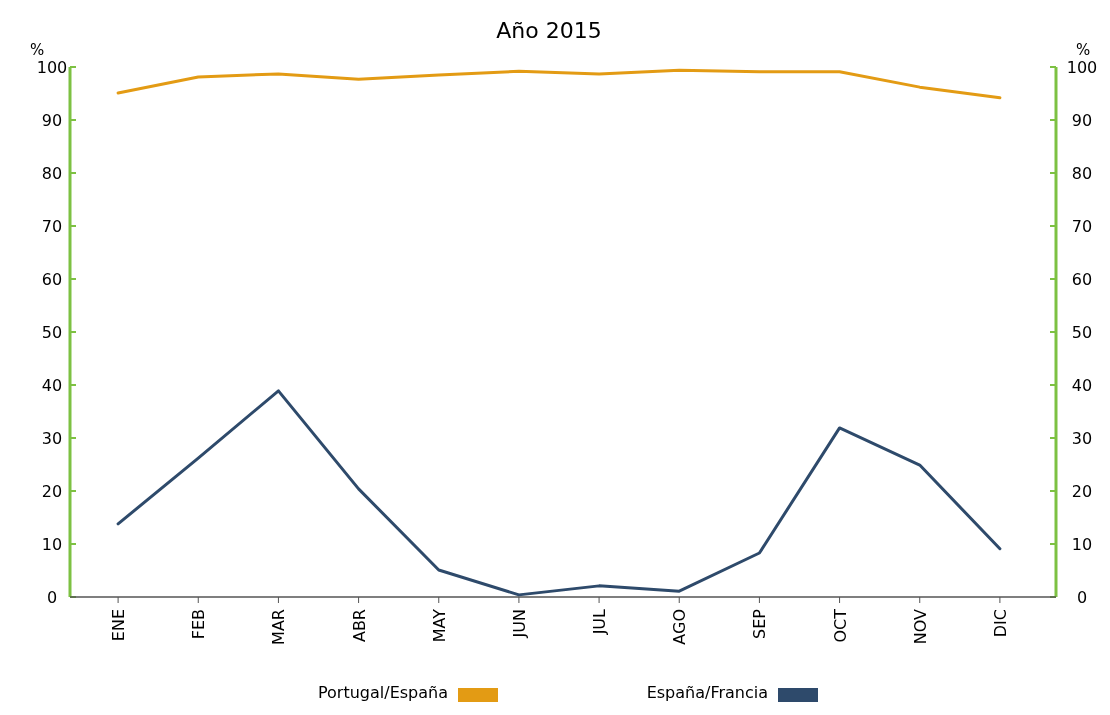 Image resolution: width=1110 pixels, height=715 pixels. What do you see at coordinates (52, 173) in the screenshot?
I see `y-tick-label: 80` at bounding box center [52, 173].